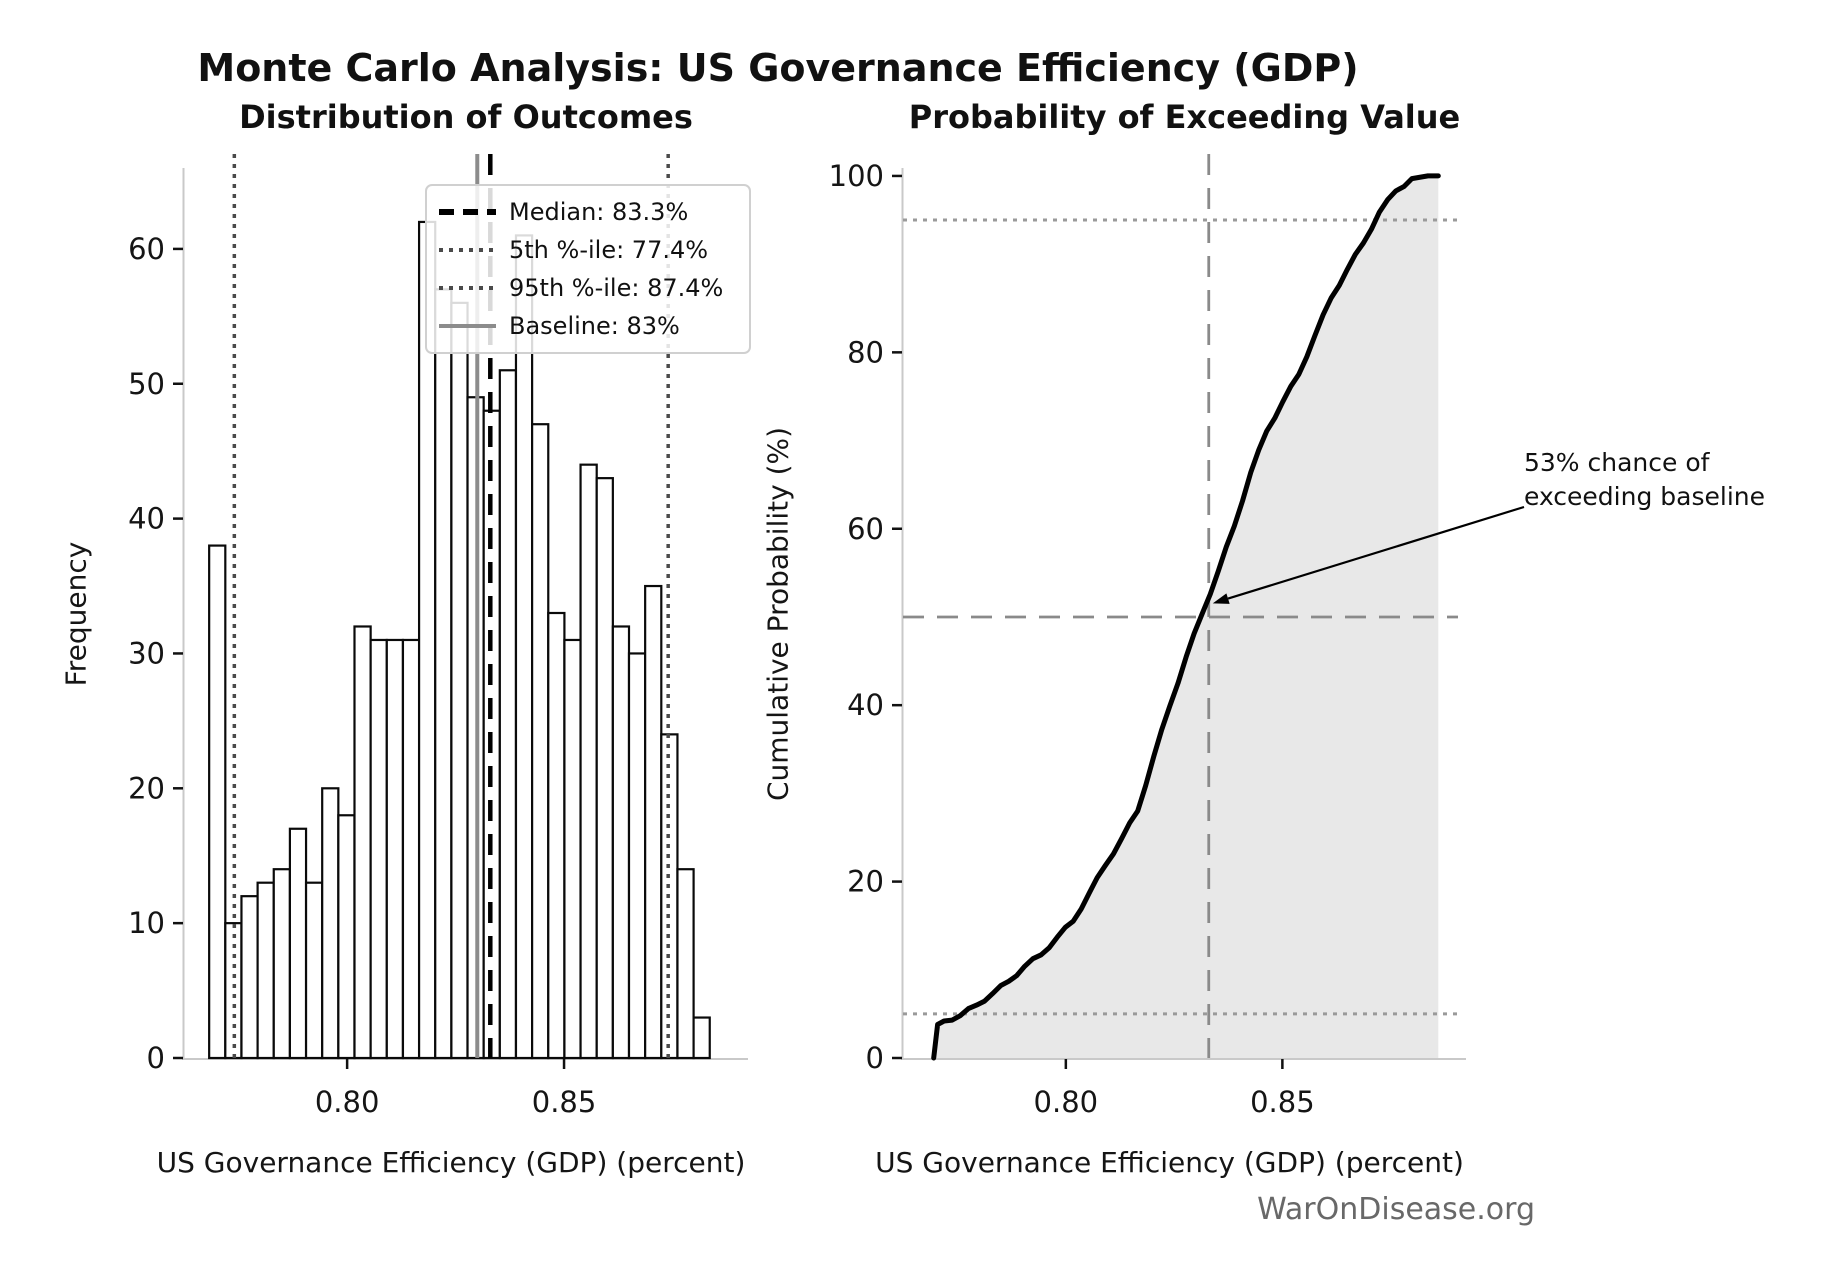 The height and width of the screenshot is (1280, 1827). Describe the element at coordinates (1221, 598) in the screenshot. I see `annotation-arrowhead` at that location.